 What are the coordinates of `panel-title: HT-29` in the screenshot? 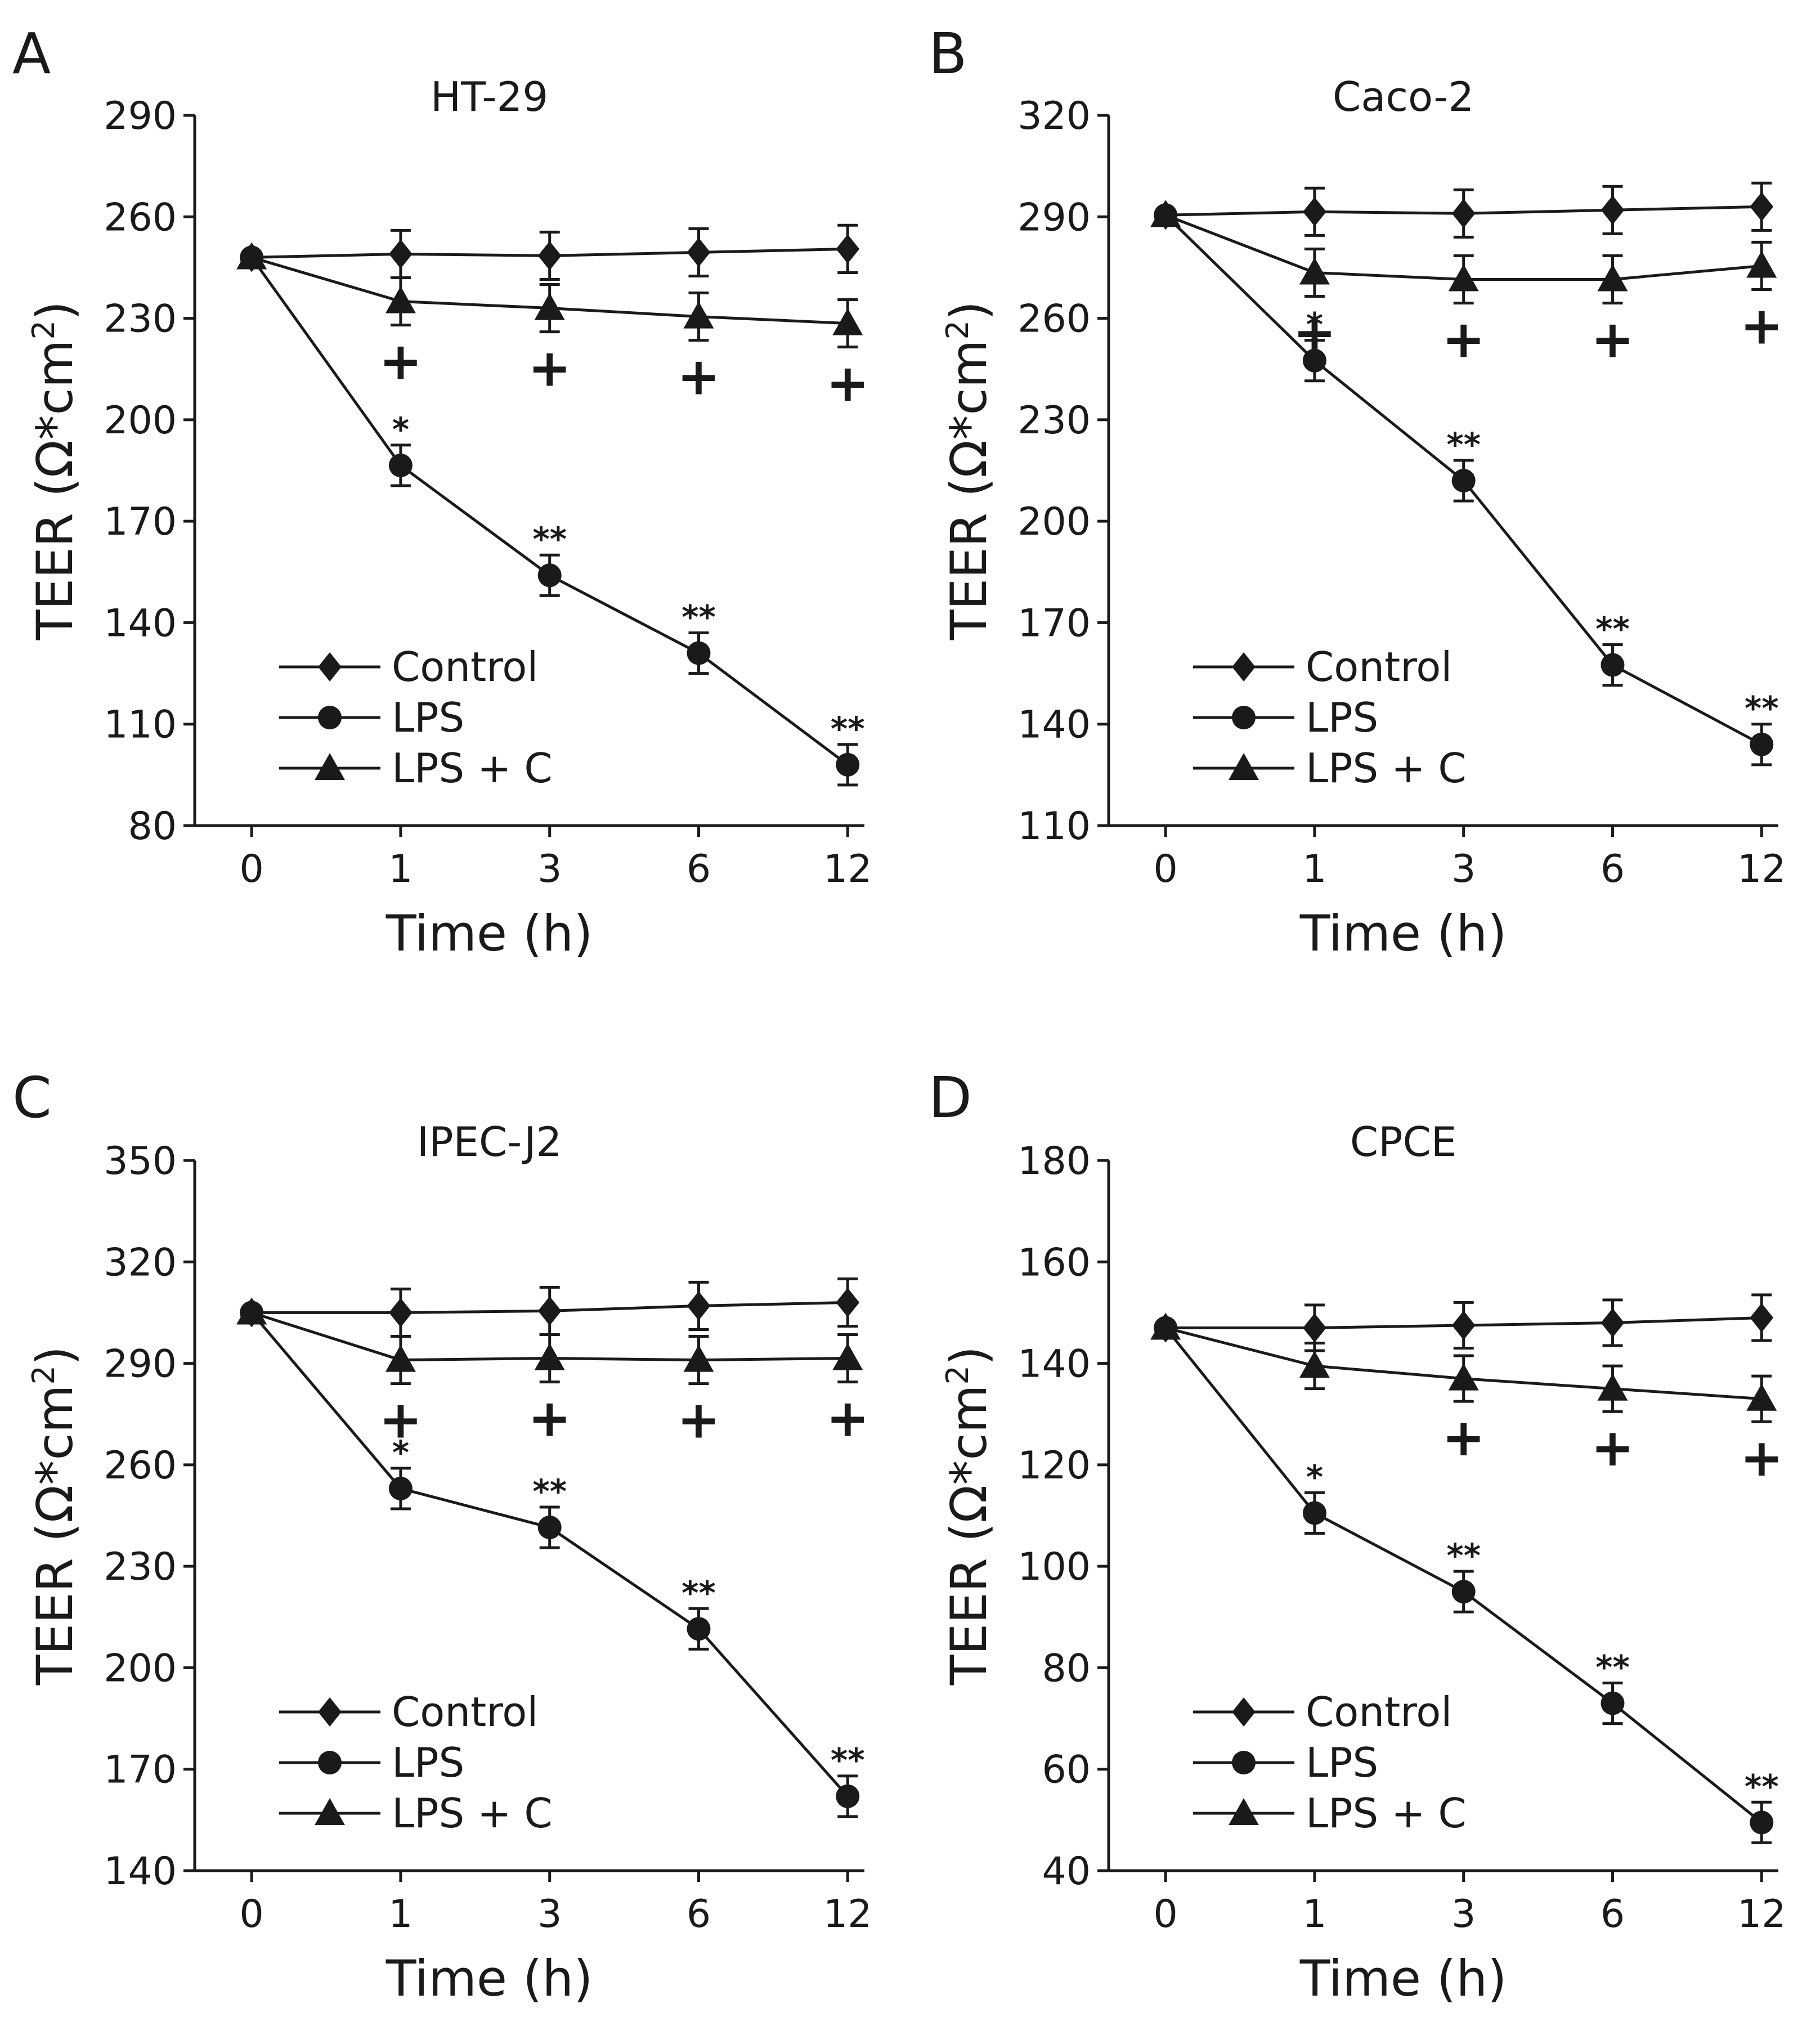 It's located at (489, 96).